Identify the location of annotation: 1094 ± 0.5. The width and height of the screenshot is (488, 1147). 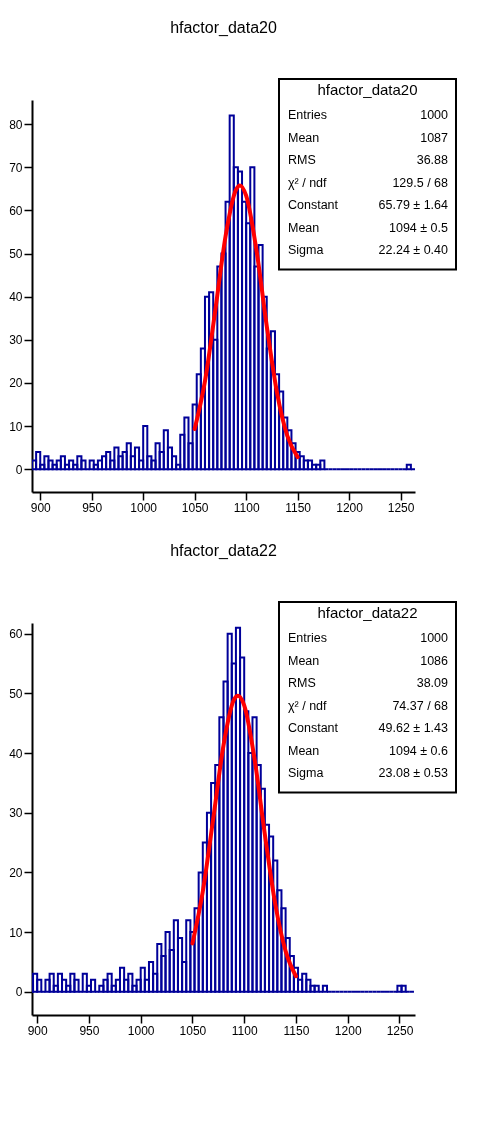
(419, 227).